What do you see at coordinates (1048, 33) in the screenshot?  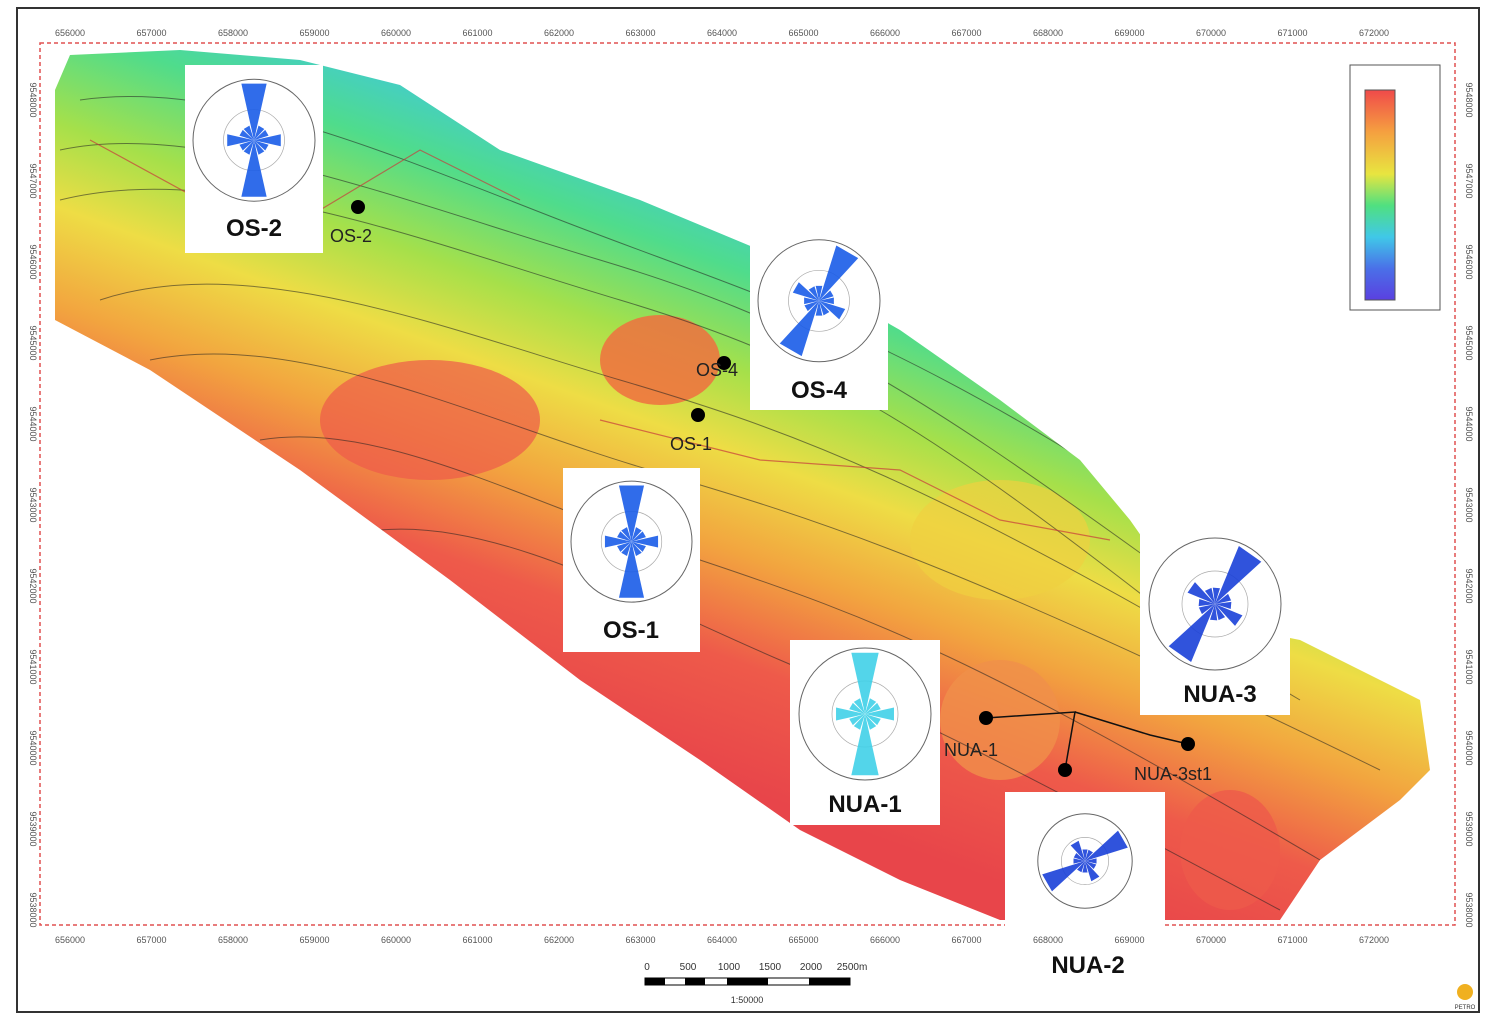 I see `x-tick-label: 668000` at bounding box center [1048, 33].